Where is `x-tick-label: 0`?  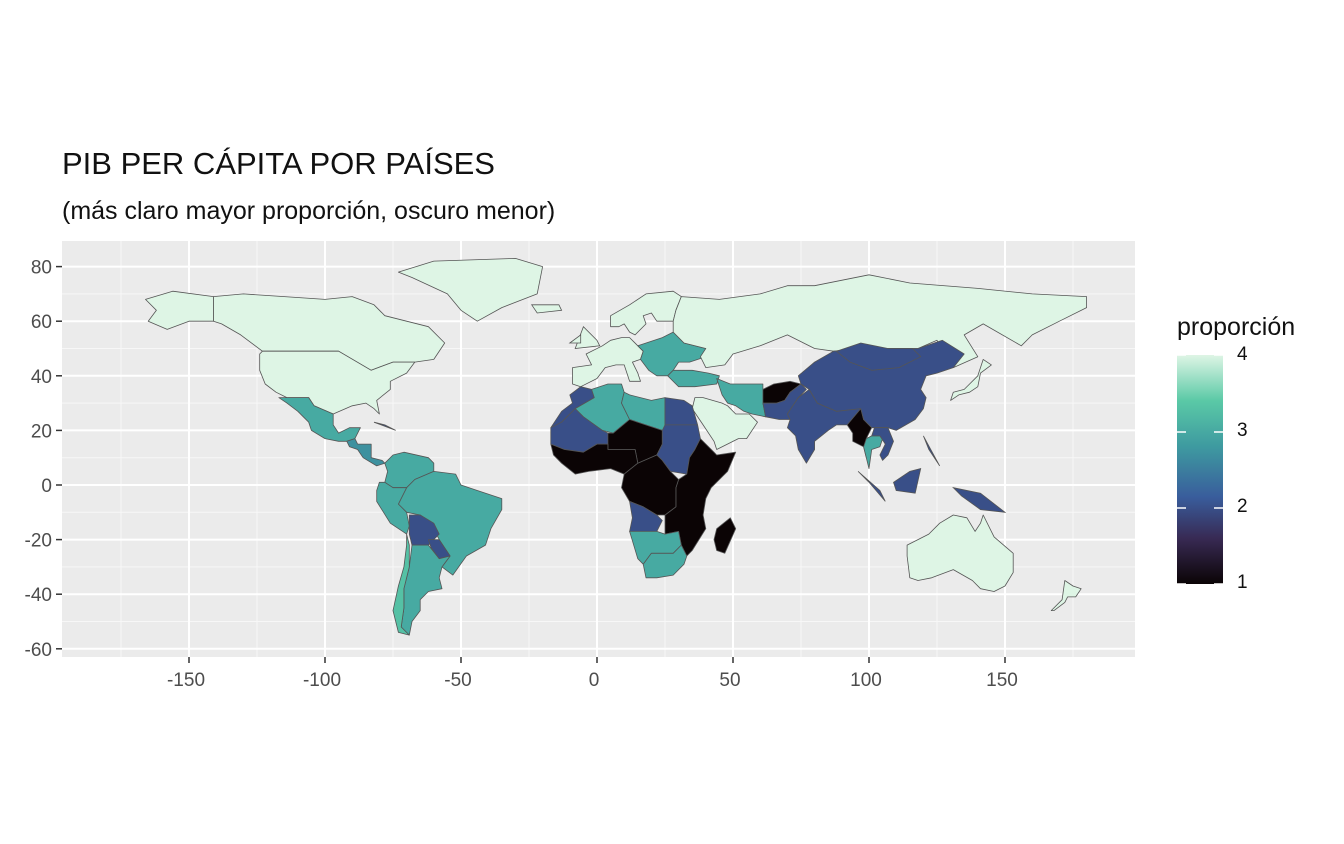
x-tick-label: 0 is located at coordinates (594, 680).